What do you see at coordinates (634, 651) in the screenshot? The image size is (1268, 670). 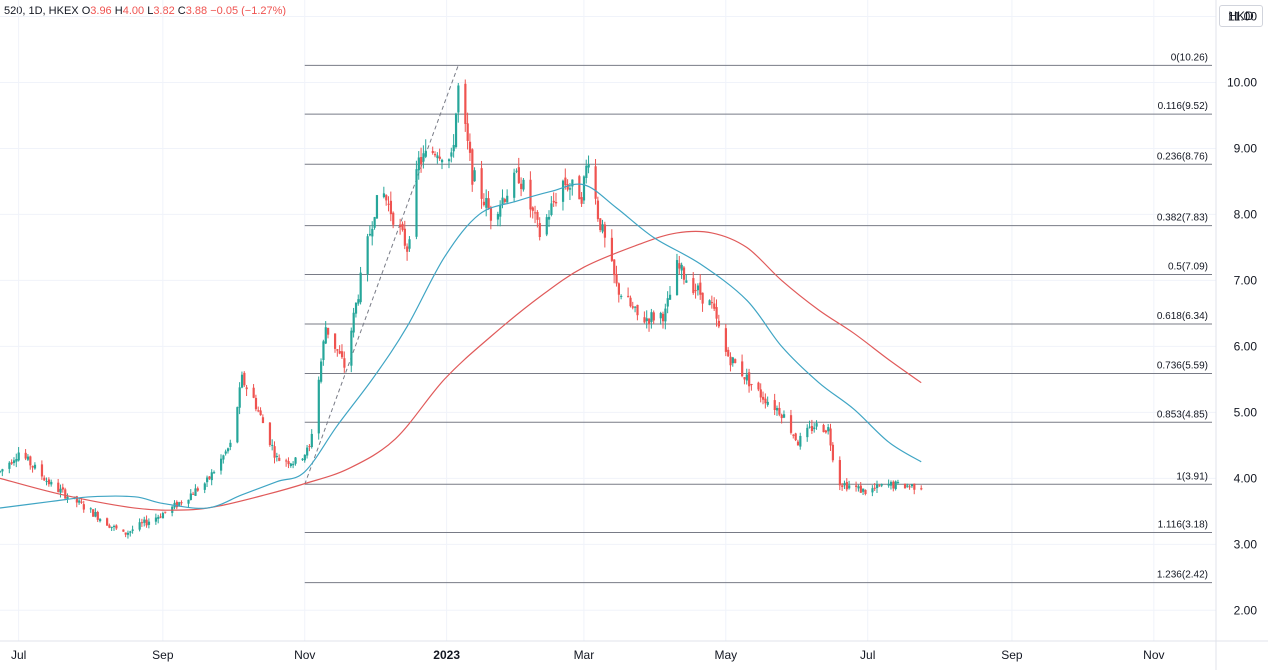 I see `time-axis: Jul Sep Nov 2023 Mar May Jul Sep Nov` at bounding box center [634, 651].